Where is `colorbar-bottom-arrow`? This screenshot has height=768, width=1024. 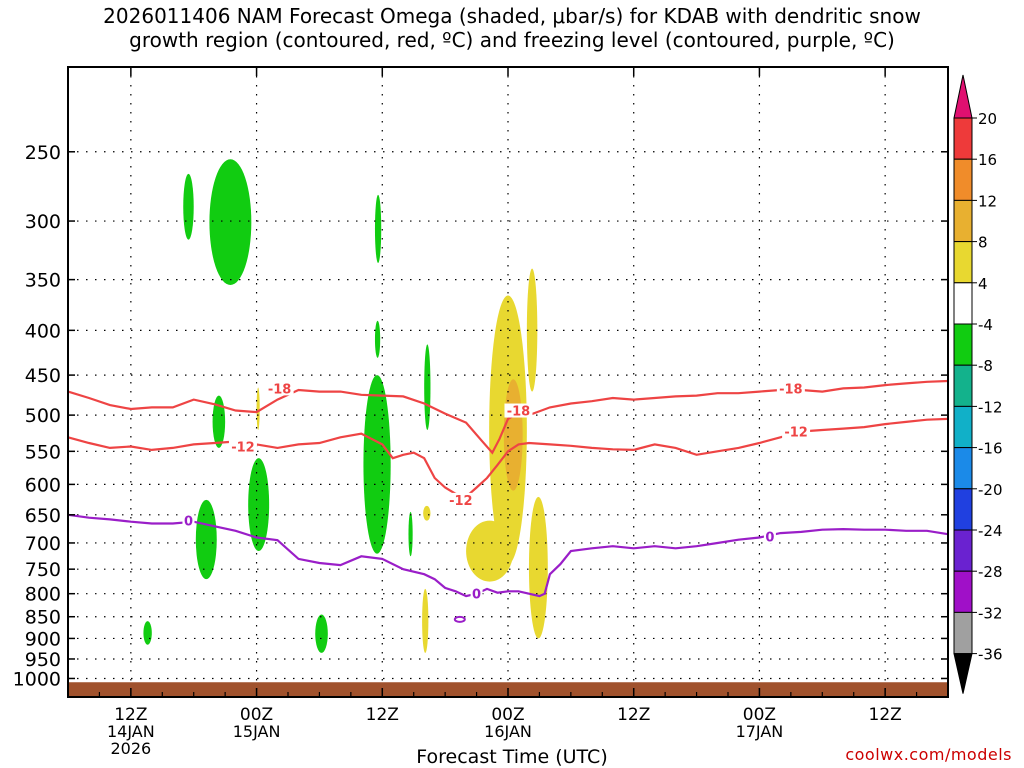 colorbar-bottom-arrow is located at coordinates (963, 673).